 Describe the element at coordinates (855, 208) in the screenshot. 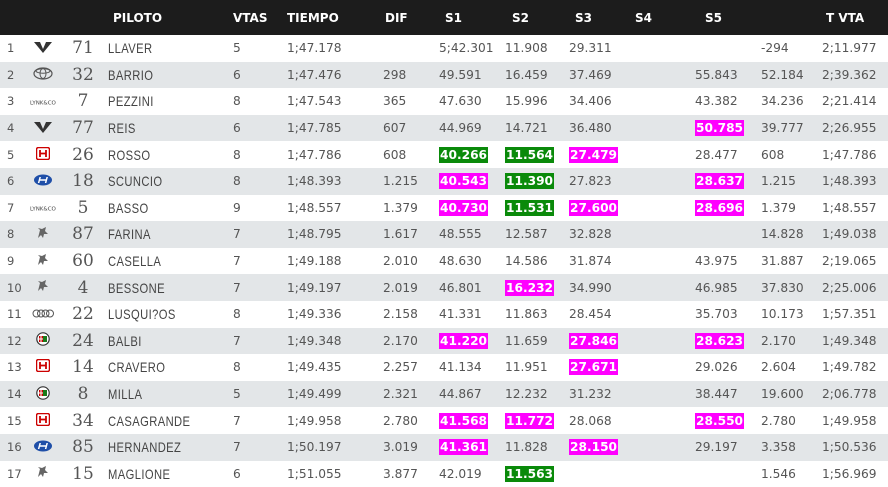

I see `tvta-cell: 1;48.557` at that location.